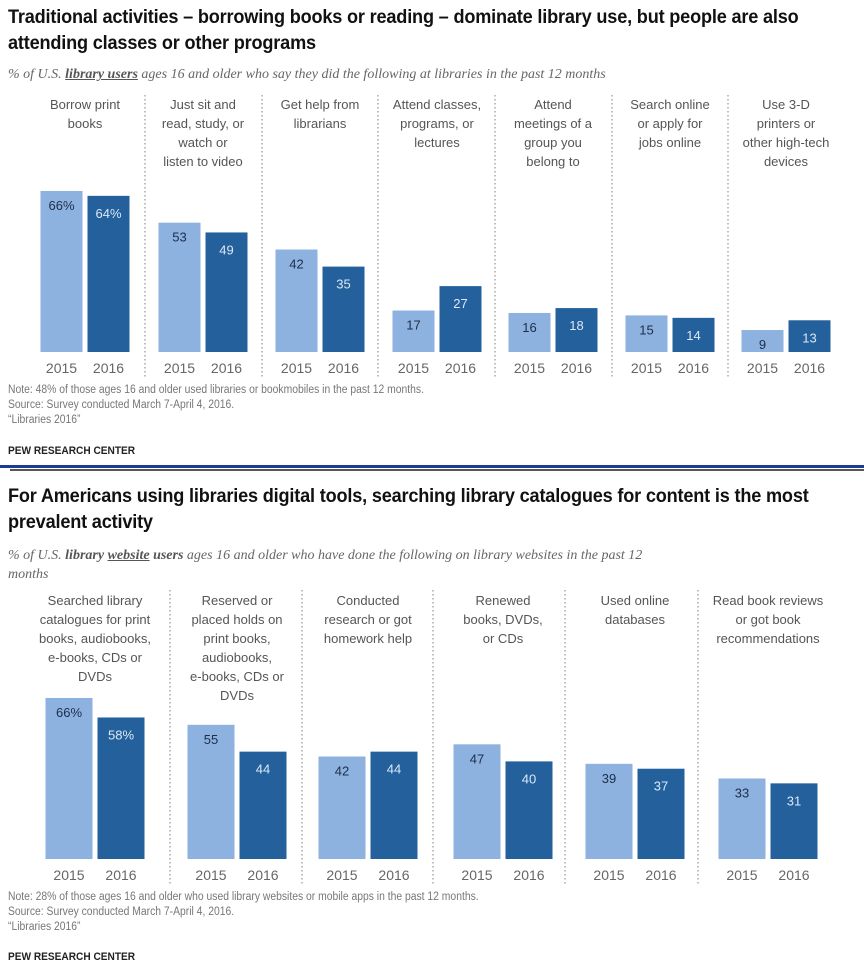 The image size is (864, 969). I want to click on category-label: Used online, so click(635, 600).